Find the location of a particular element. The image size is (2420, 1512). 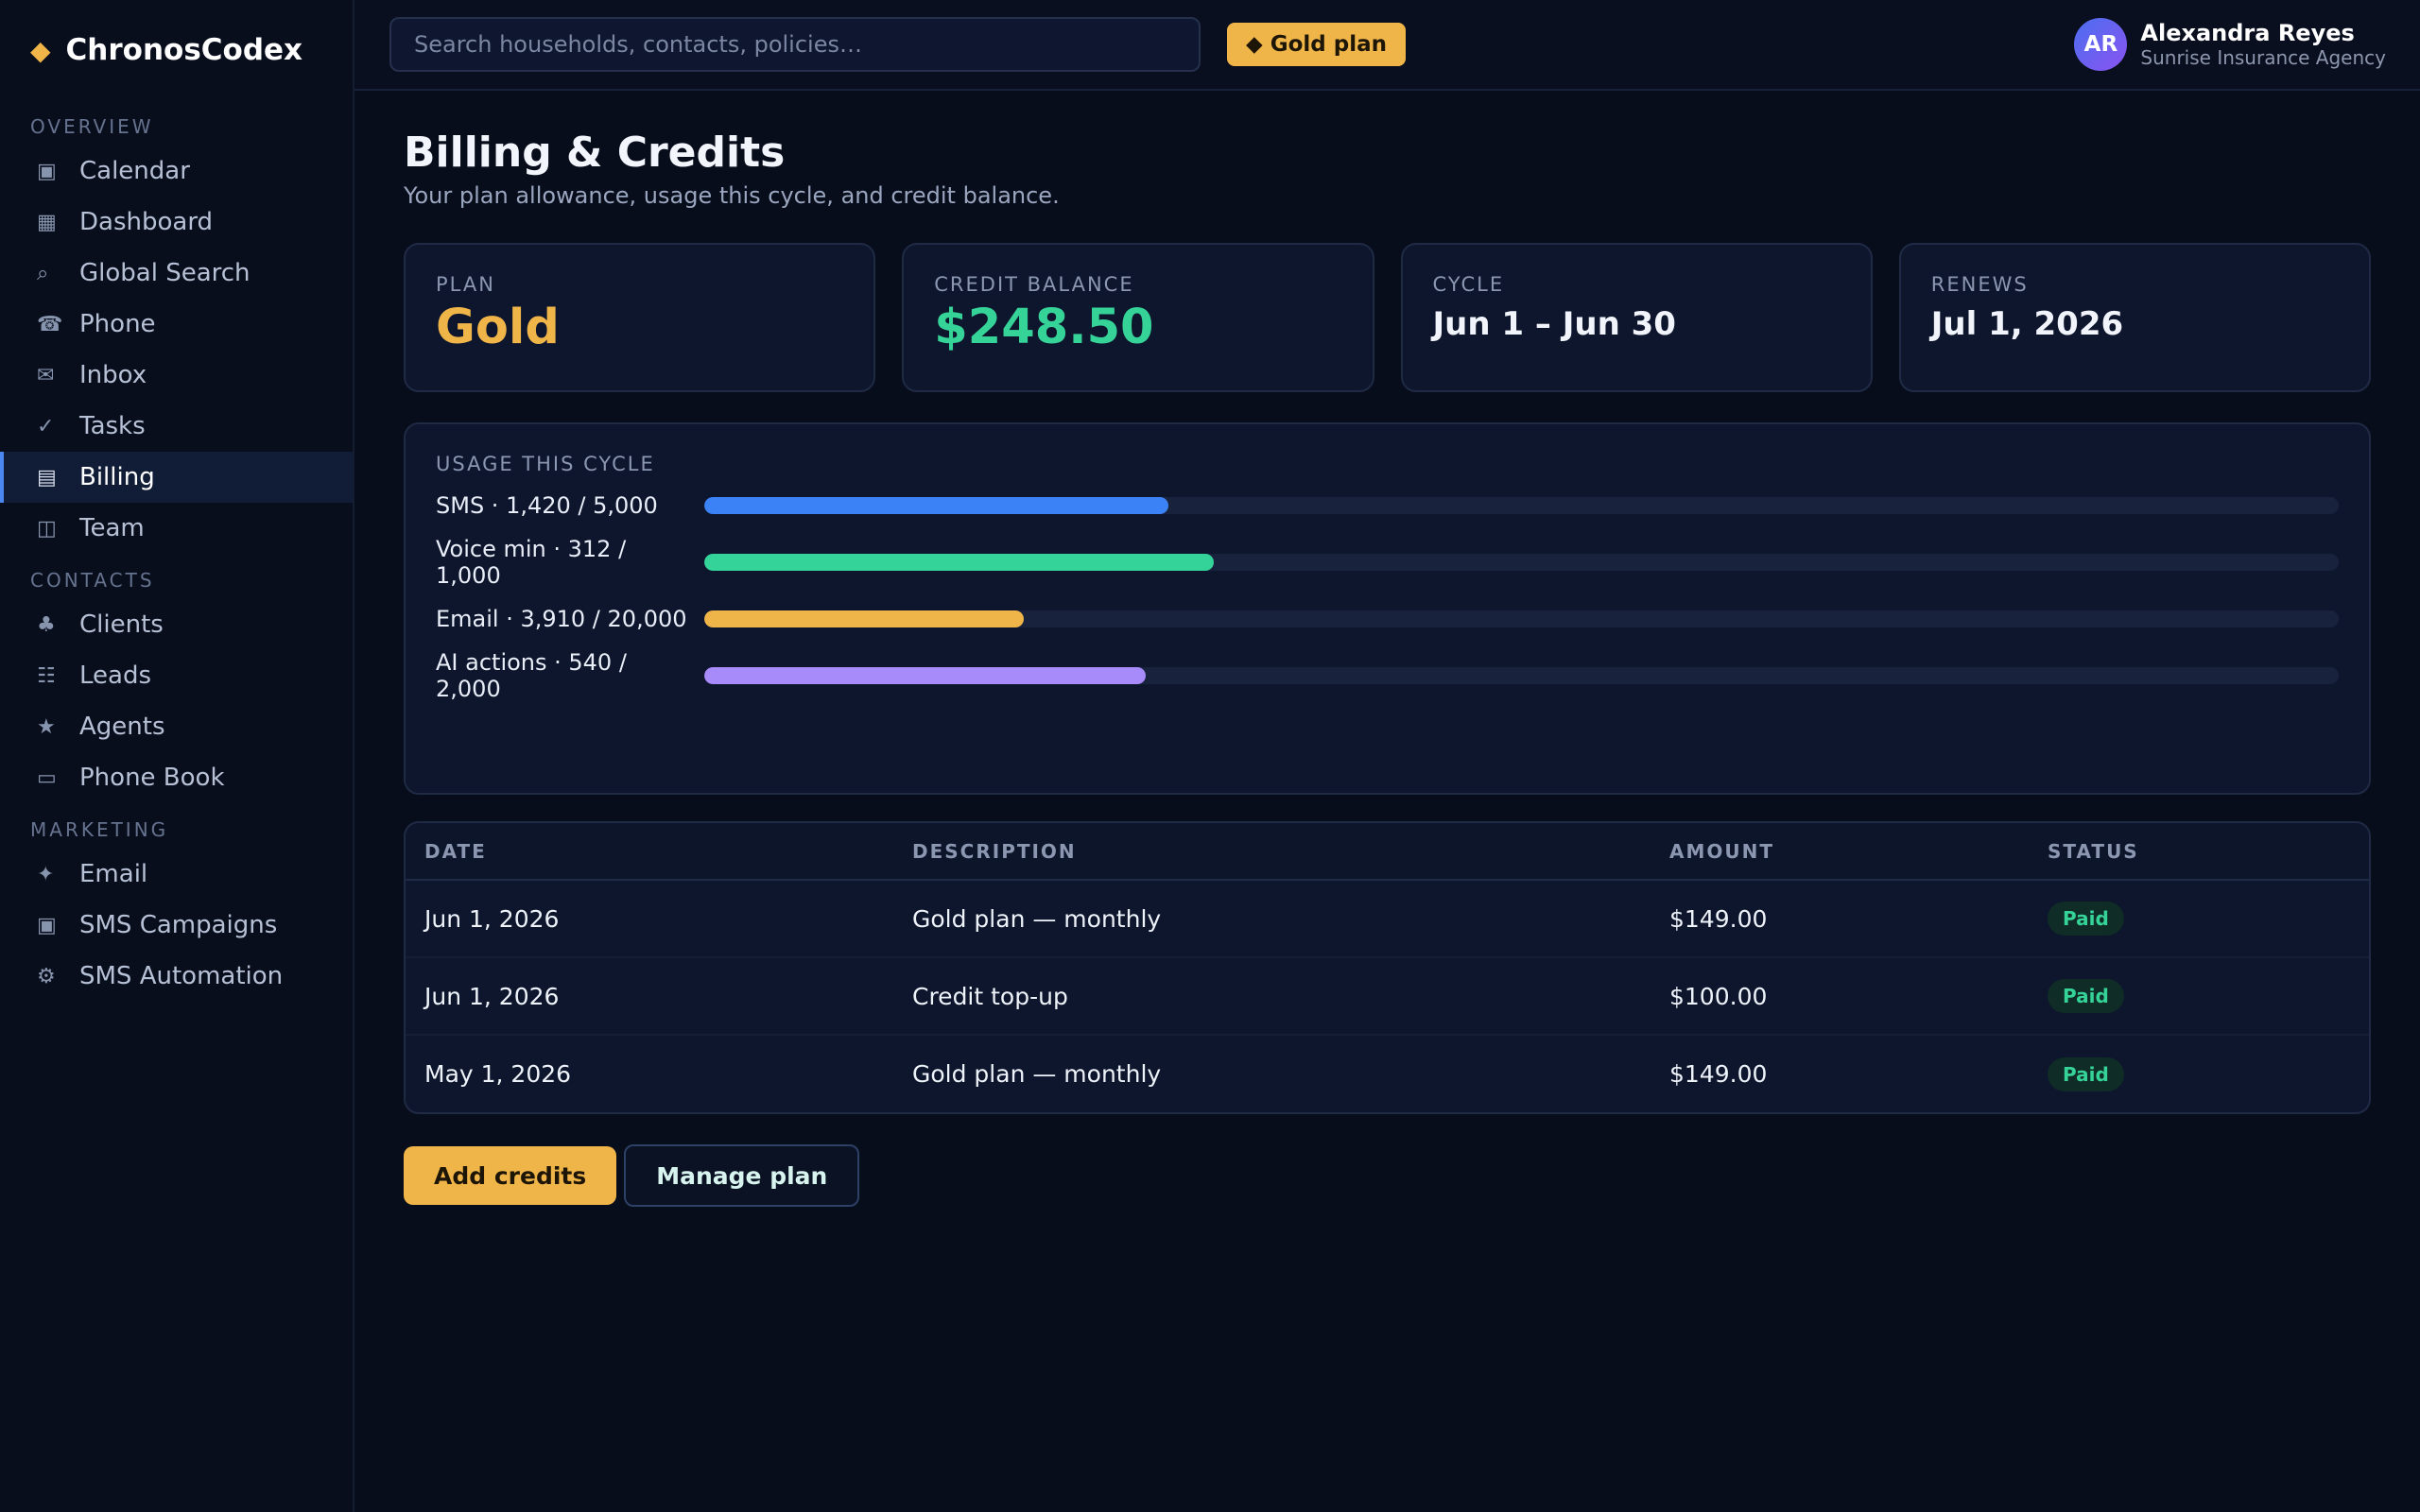

usage-label: Voice min · 312 / 1,000 is located at coordinates (531, 562).